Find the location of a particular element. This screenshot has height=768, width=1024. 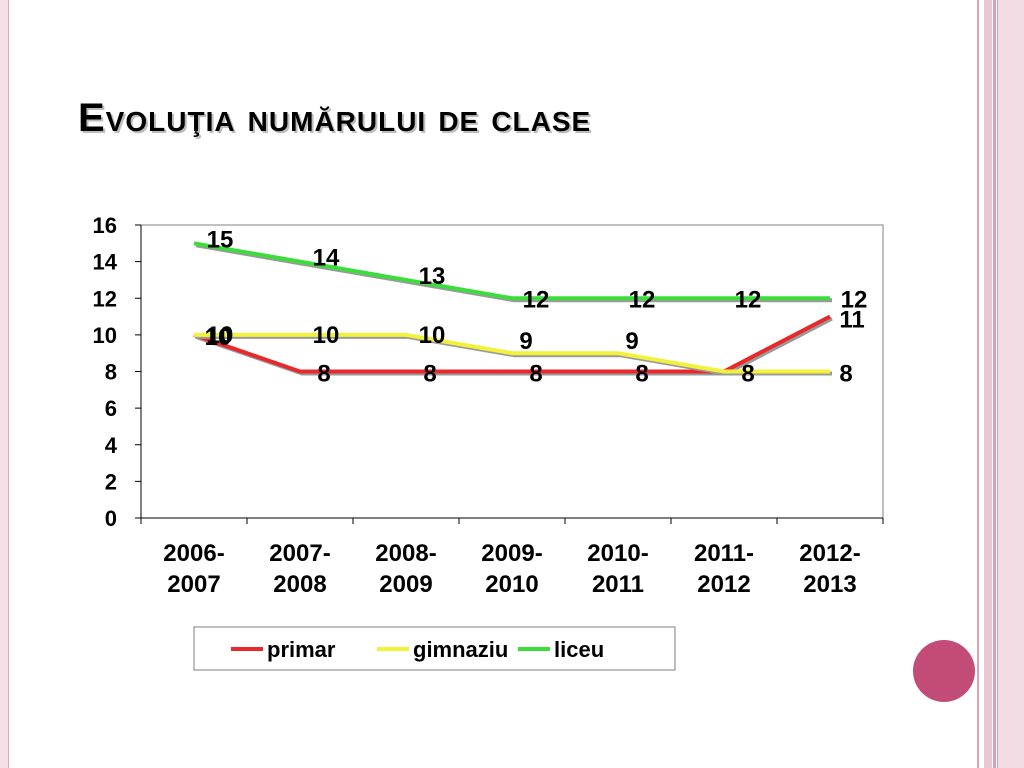

x-tick-label: 2012 is located at coordinates (723, 584).